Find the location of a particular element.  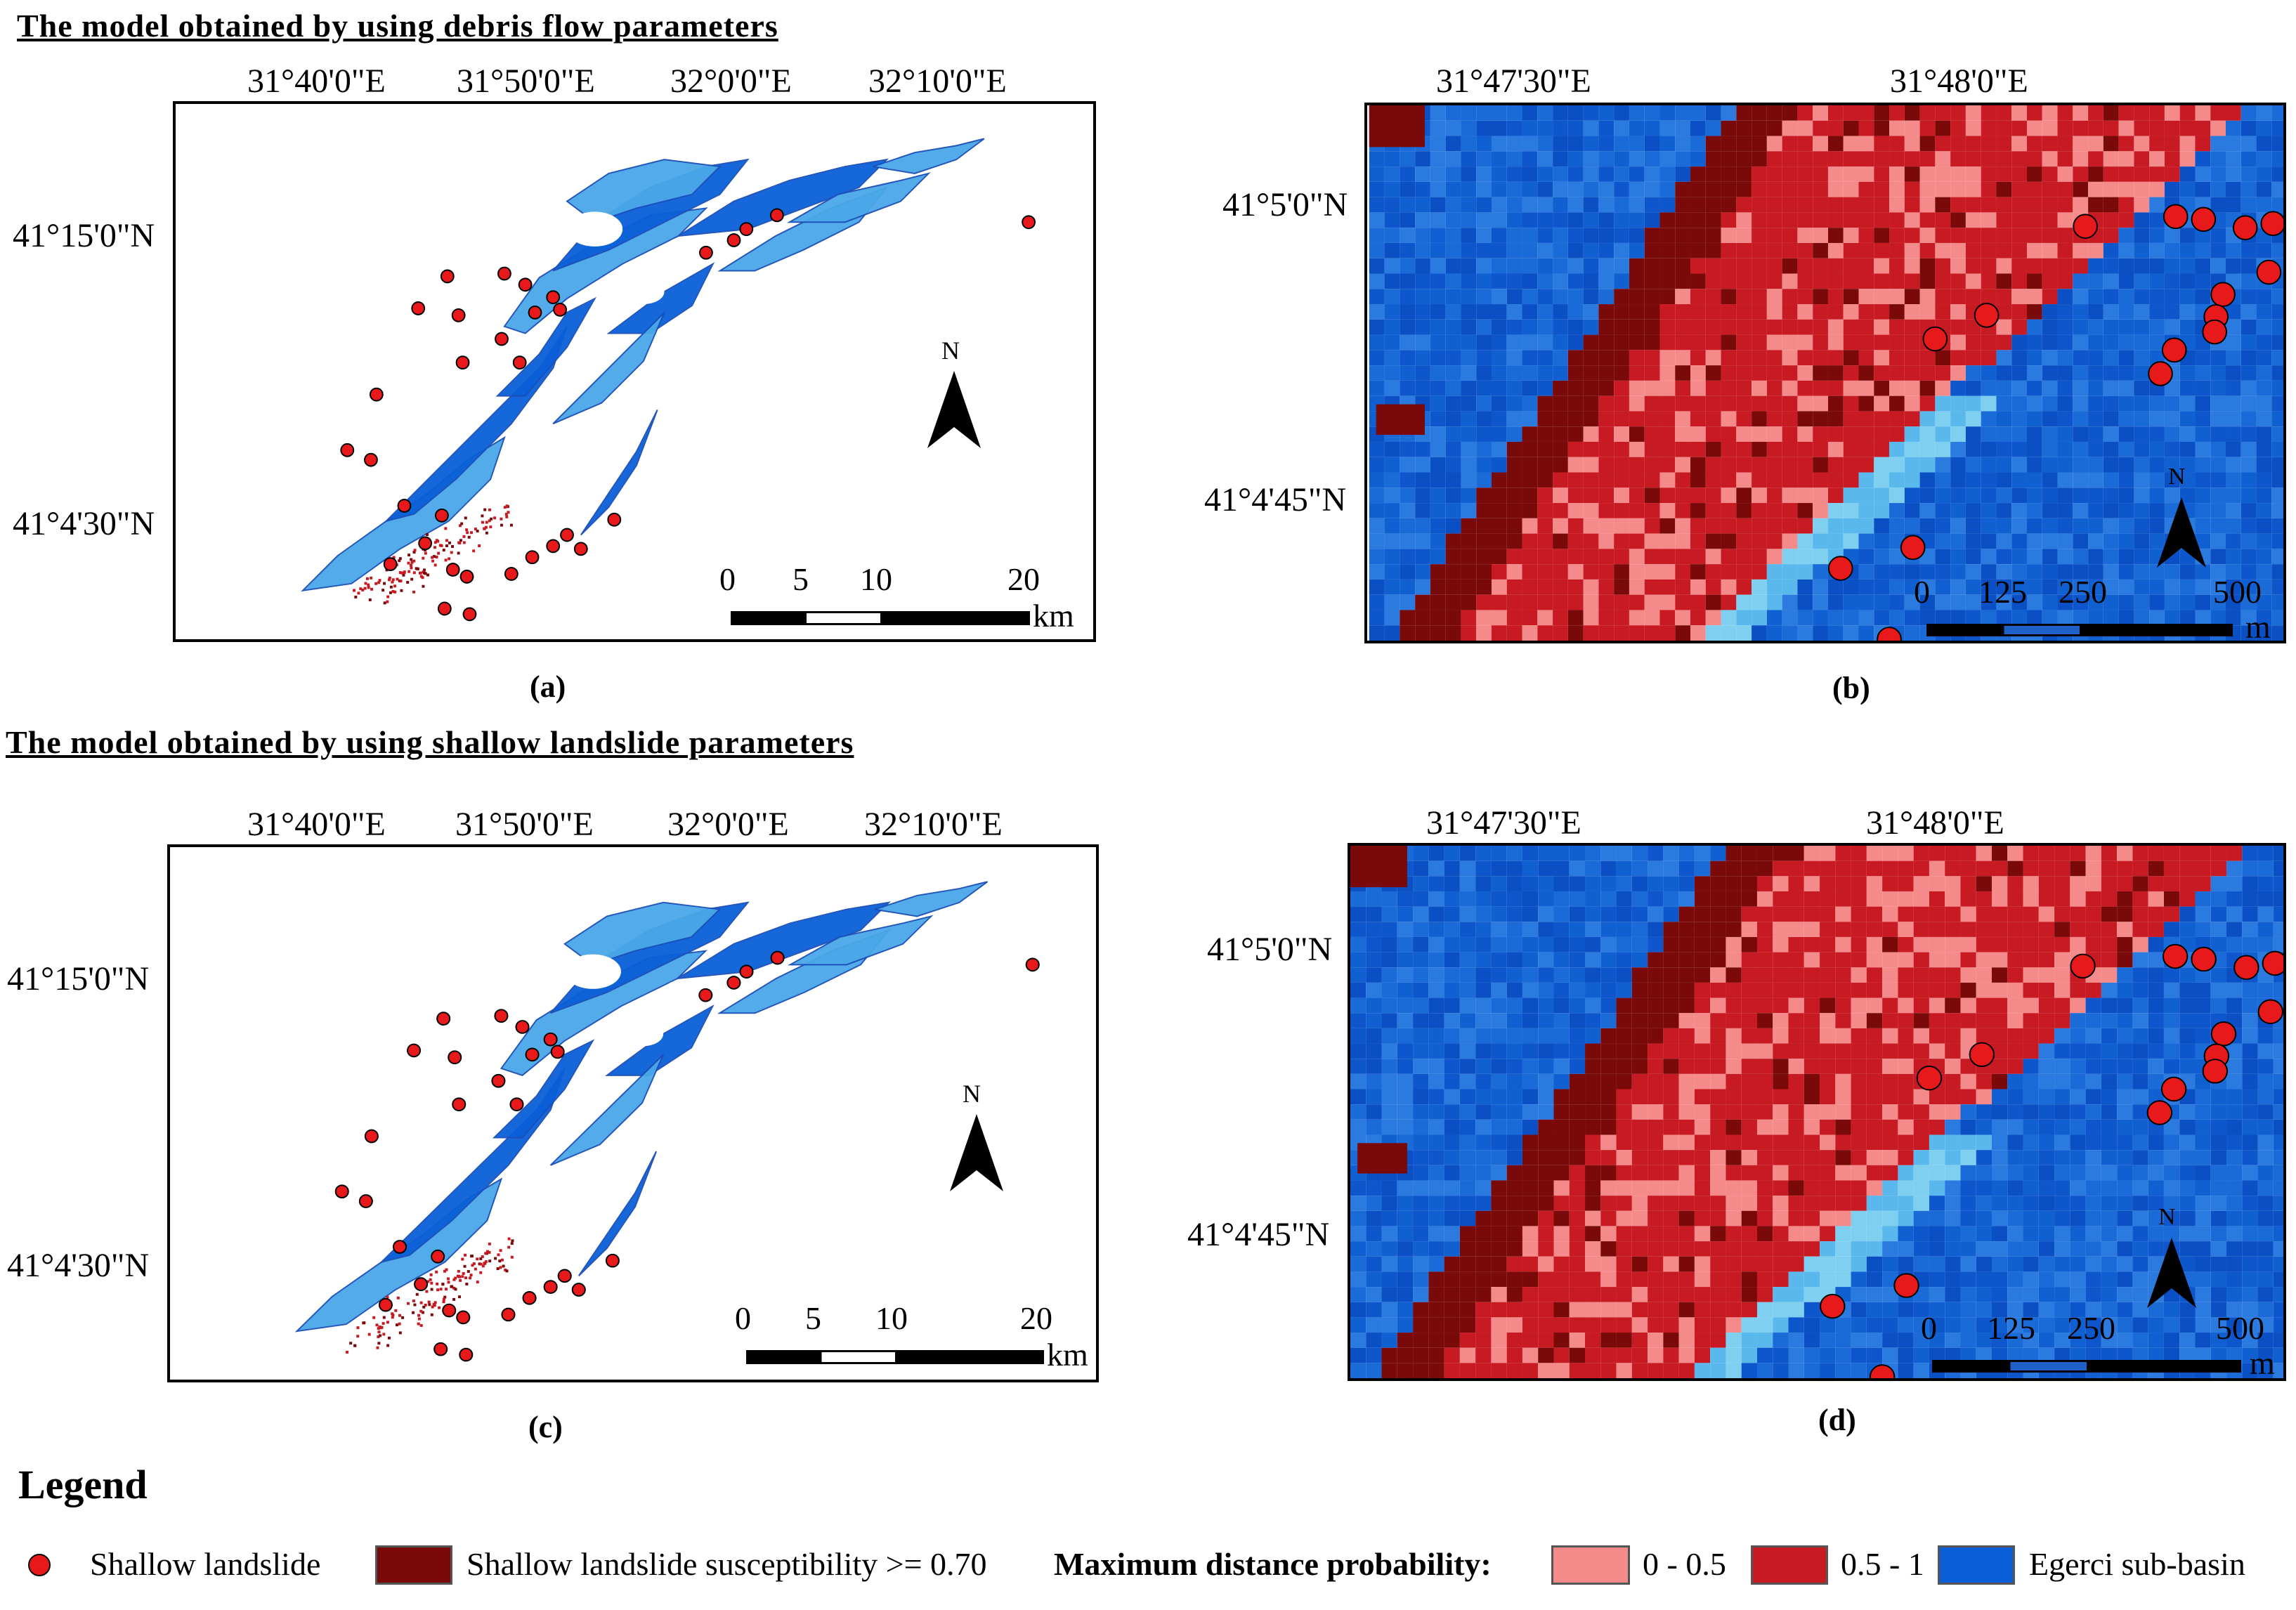

legend-label-prob-high: 0.5 - 1 is located at coordinates (1882, 1564).